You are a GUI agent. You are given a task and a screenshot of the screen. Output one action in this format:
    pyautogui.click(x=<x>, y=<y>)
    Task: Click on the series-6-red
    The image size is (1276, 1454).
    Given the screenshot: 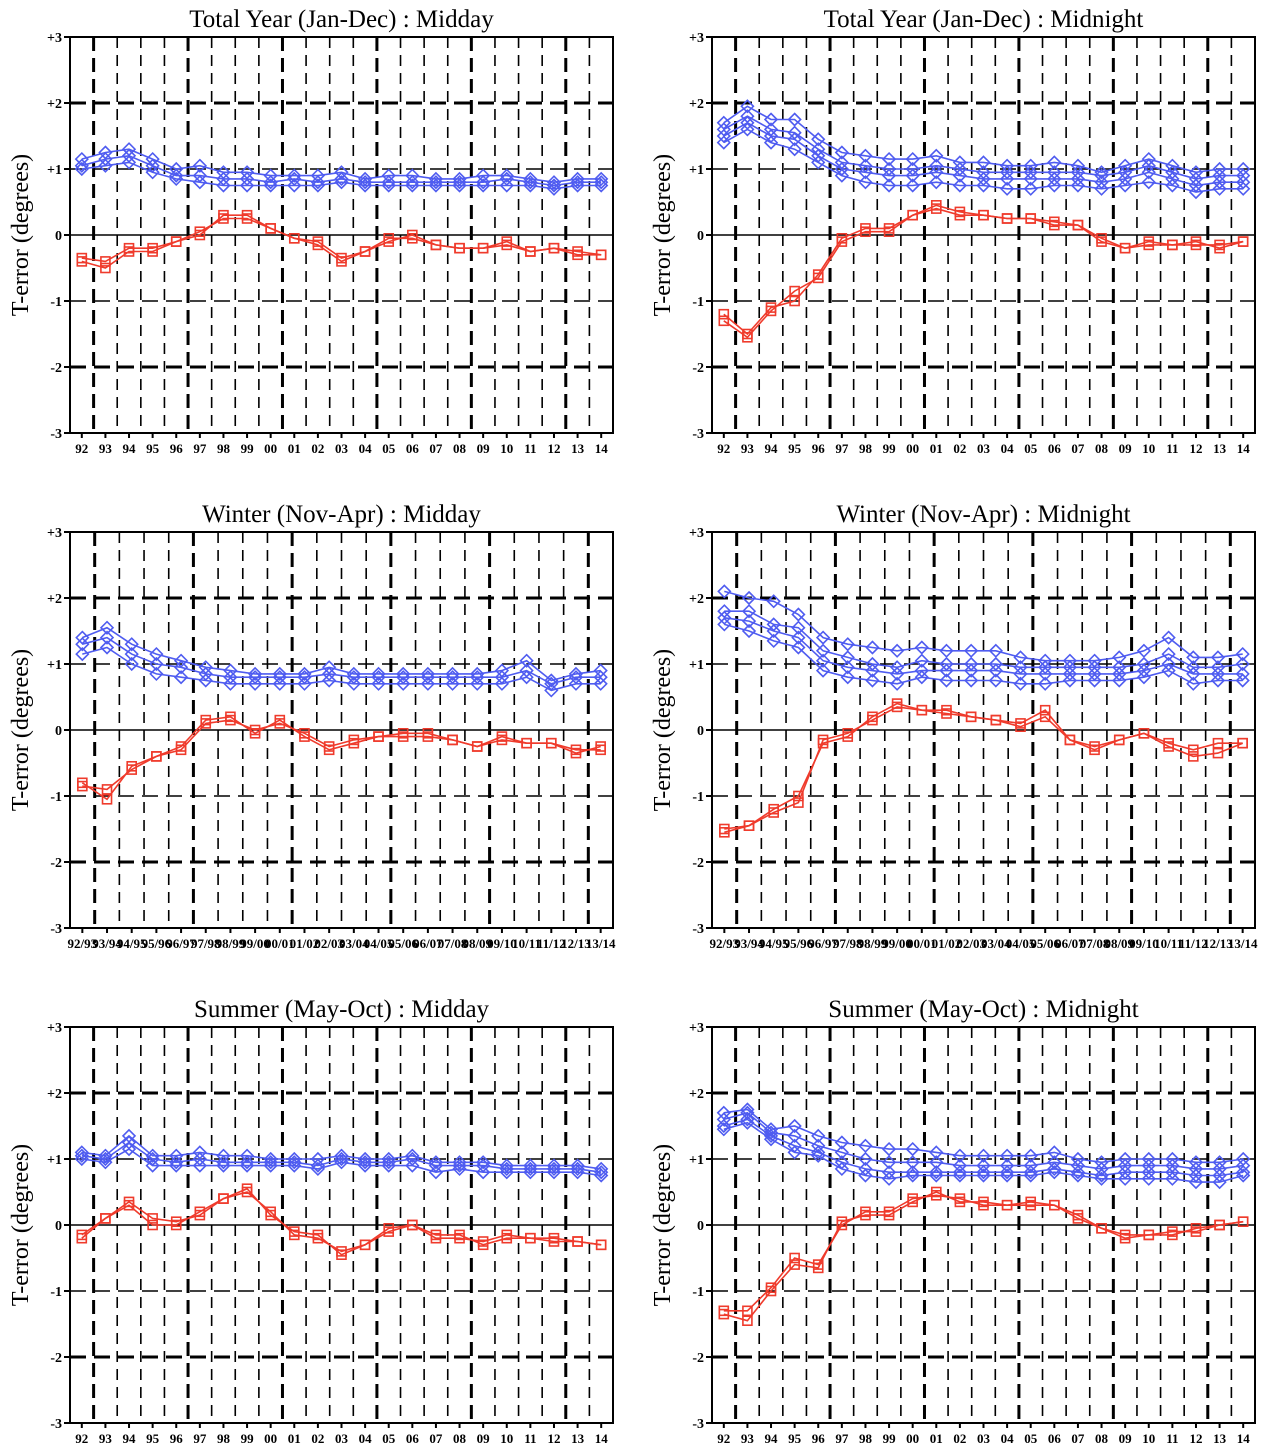 What is the action you would take?
    pyautogui.click(x=983, y=271)
    